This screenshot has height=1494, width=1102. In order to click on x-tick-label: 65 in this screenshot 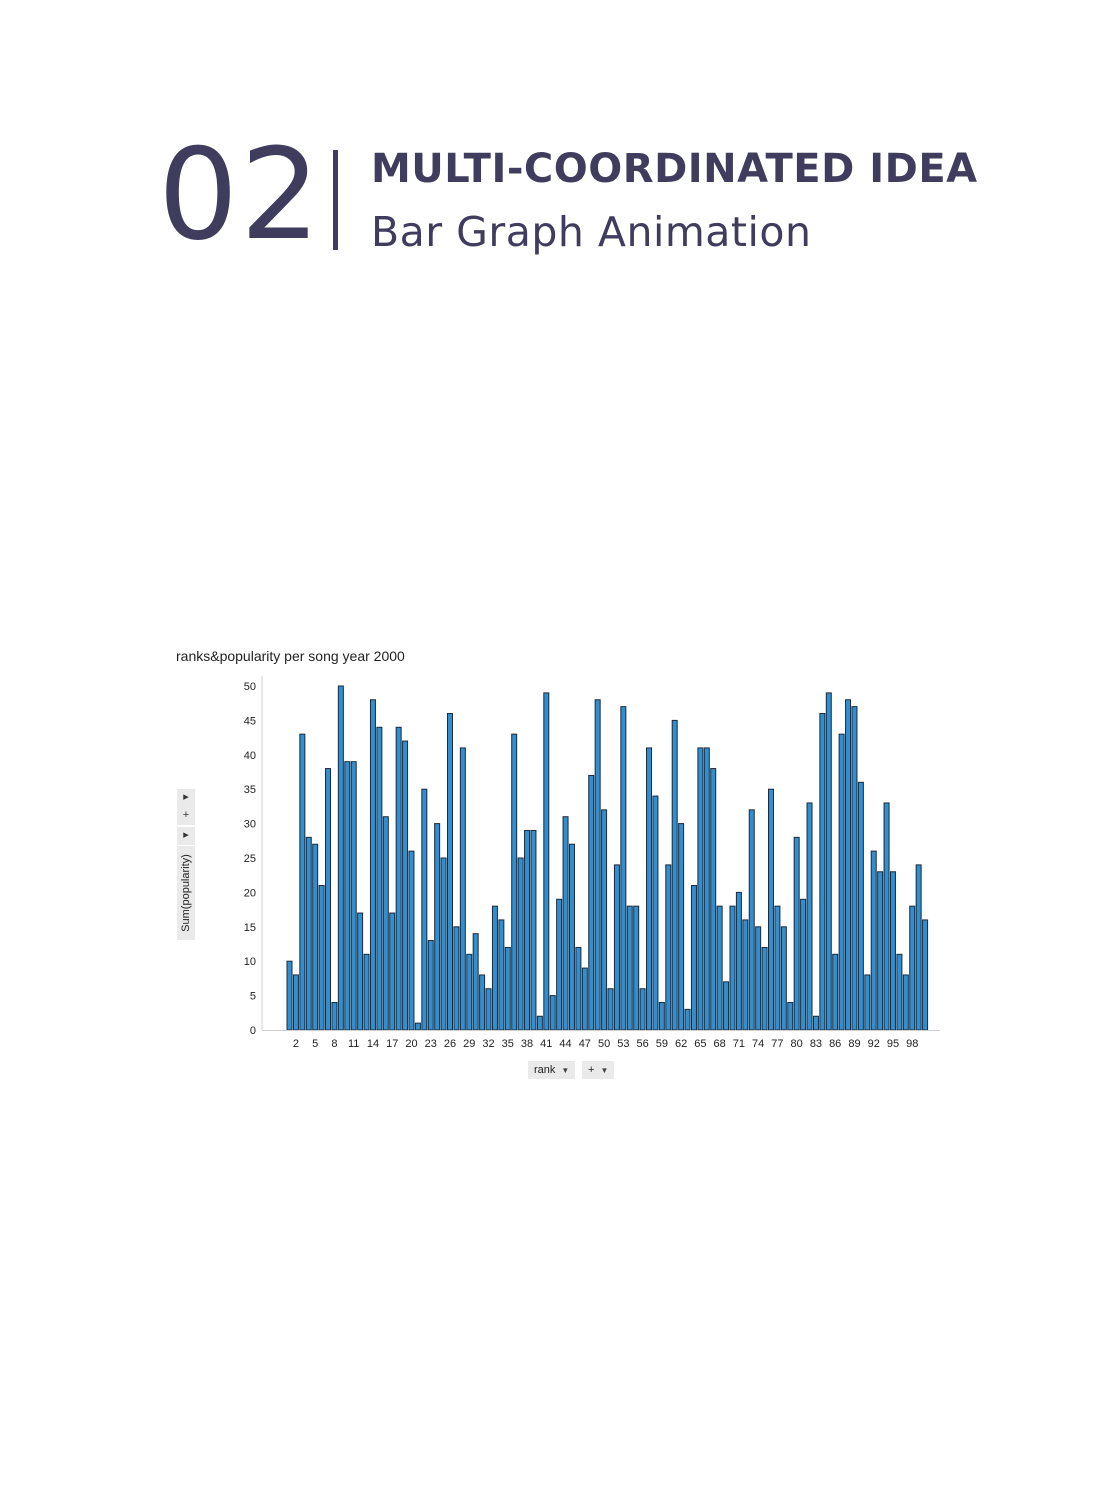, I will do `click(700, 1044)`.